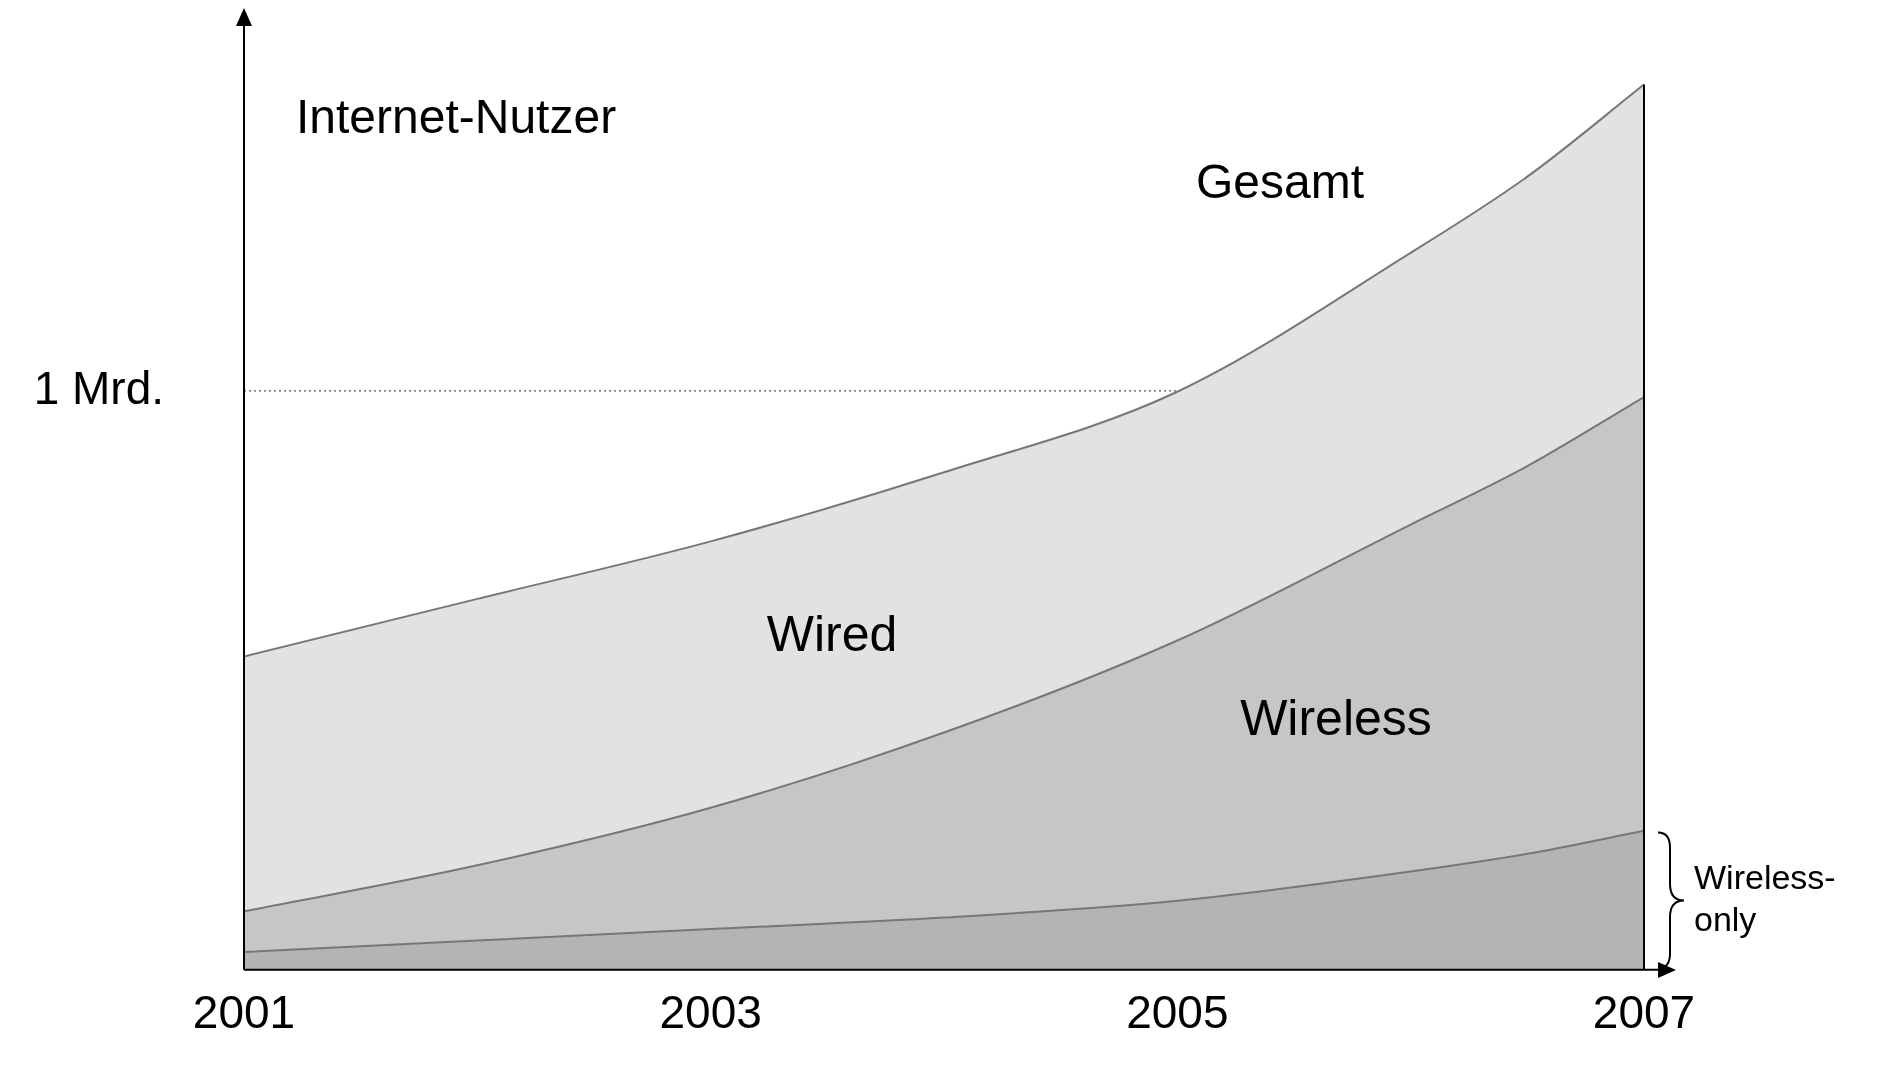 The image size is (1881, 1081). I want to click on x-tick-label: 2005, so click(1177, 1012).